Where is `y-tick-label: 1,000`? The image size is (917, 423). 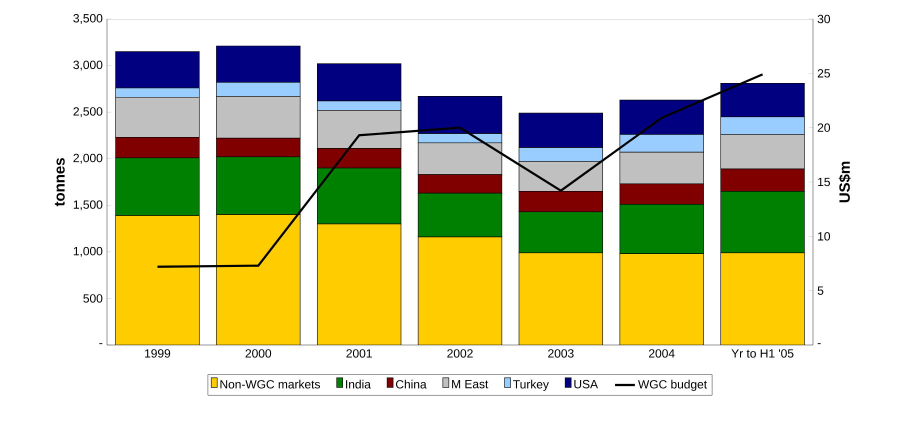 y-tick-label: 1,000 is located at coordinates (88, 251).